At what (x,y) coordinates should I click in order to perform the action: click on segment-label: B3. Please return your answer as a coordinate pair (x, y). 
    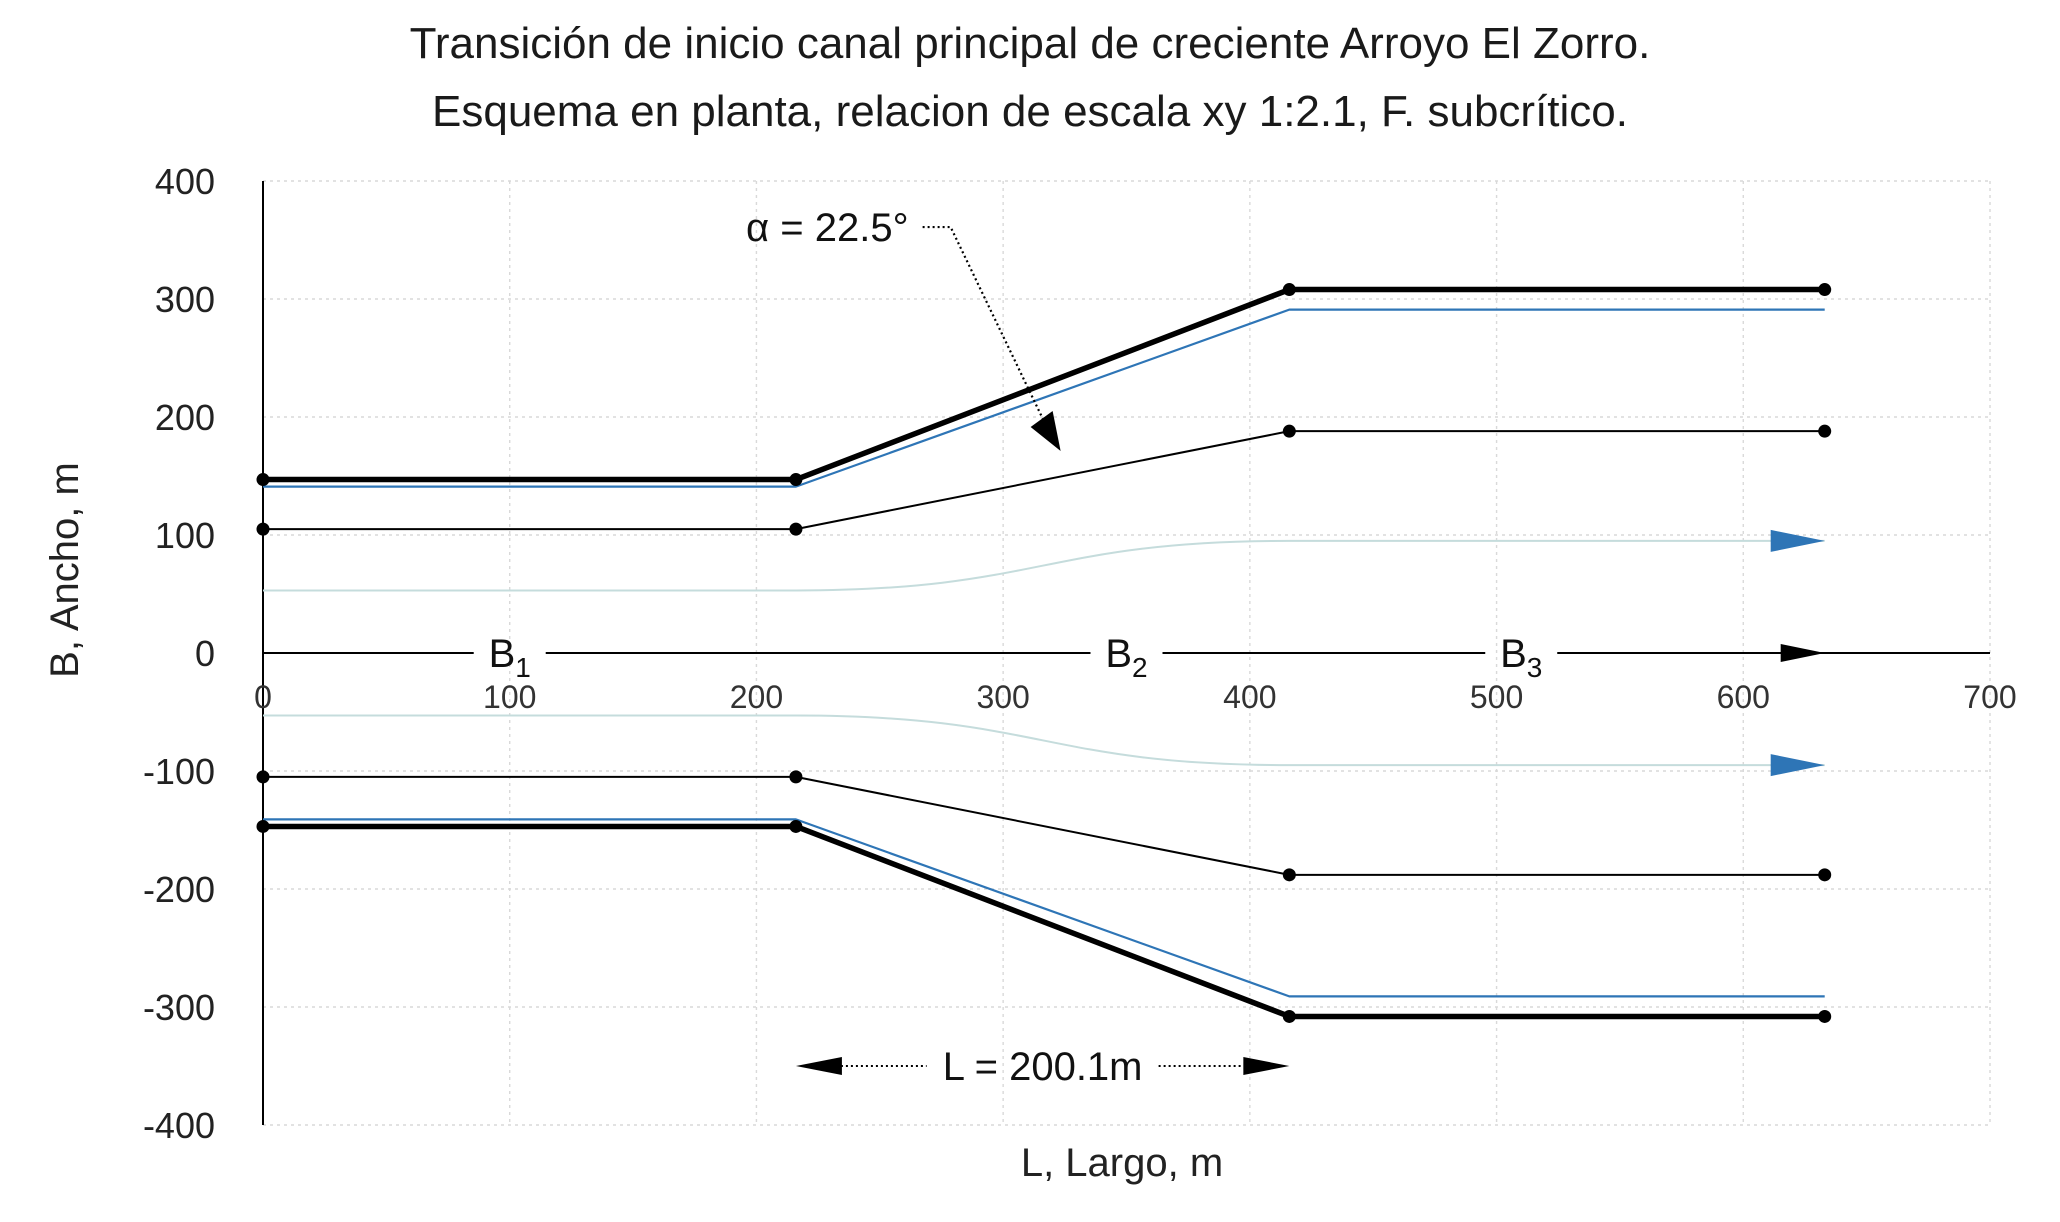
    Looking at the image, I should click on (1521, 657).